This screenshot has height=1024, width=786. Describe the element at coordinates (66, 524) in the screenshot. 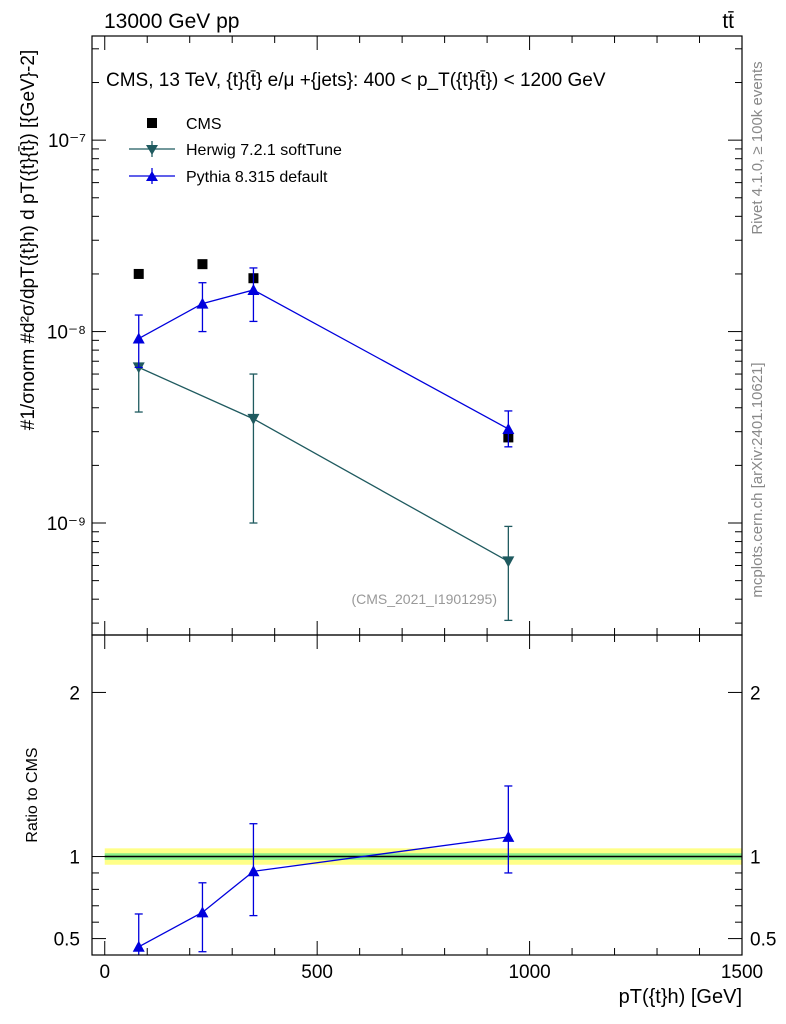

I see `main-ytick-label: 10⁻⁹` at that location.